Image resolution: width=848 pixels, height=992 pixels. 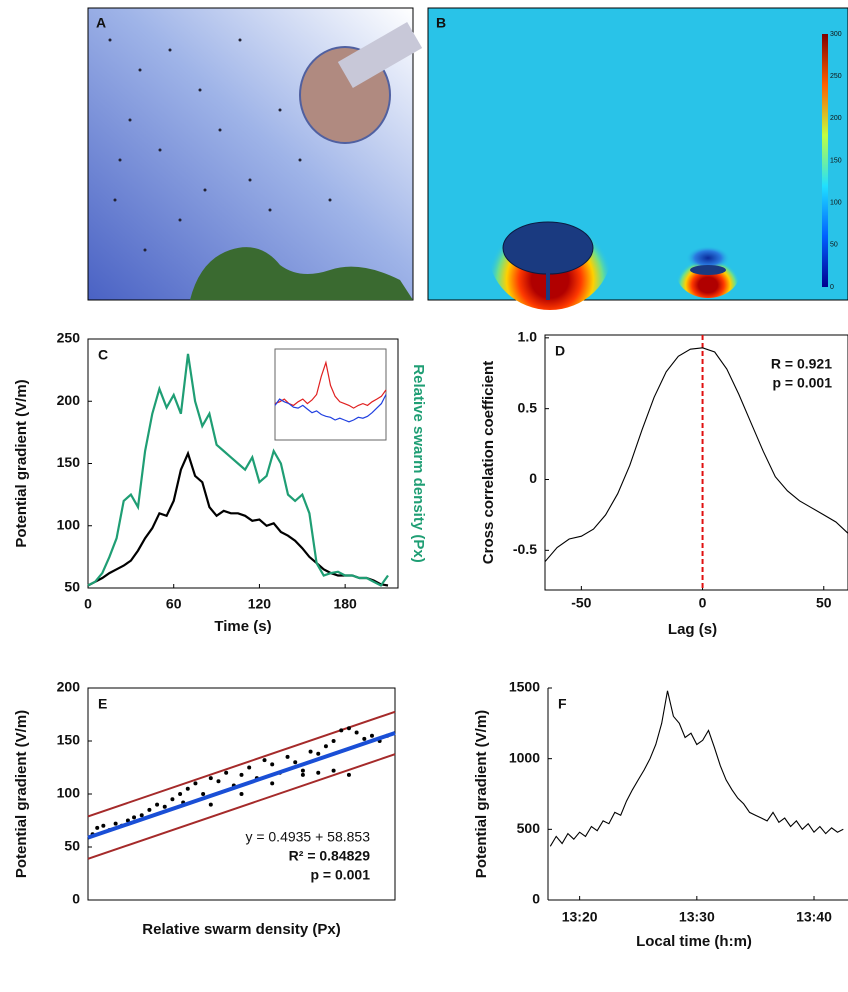 What do you see at coordinates (102, 704) in the screenshot?
I see `panel-label: E` at bounding box center [102, 704].